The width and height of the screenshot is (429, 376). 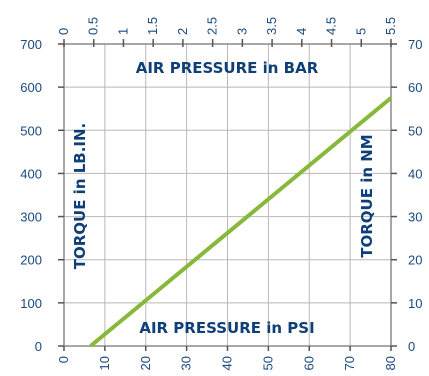 What do you see at coordinates (31, 87) in the screenshot?
I see `tick-label-lbin-6: 600` at bounding box center [31, 87].